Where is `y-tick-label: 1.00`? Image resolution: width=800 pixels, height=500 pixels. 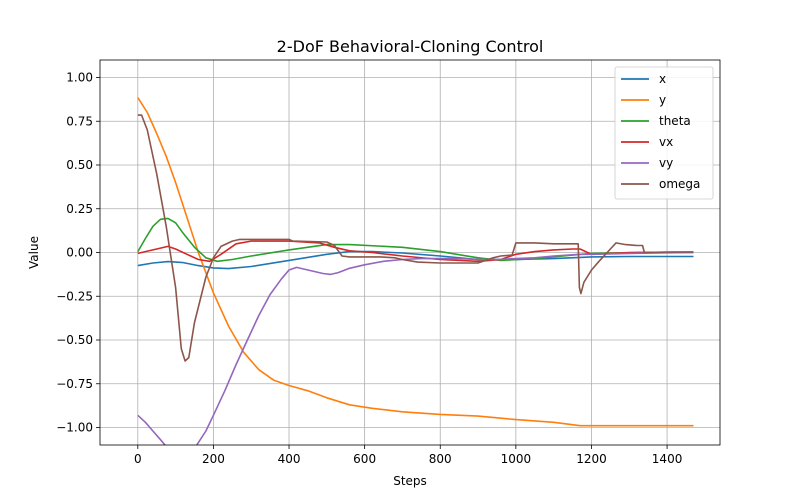
y-tick-label: 1.00 is located at coordinates (79, 78).